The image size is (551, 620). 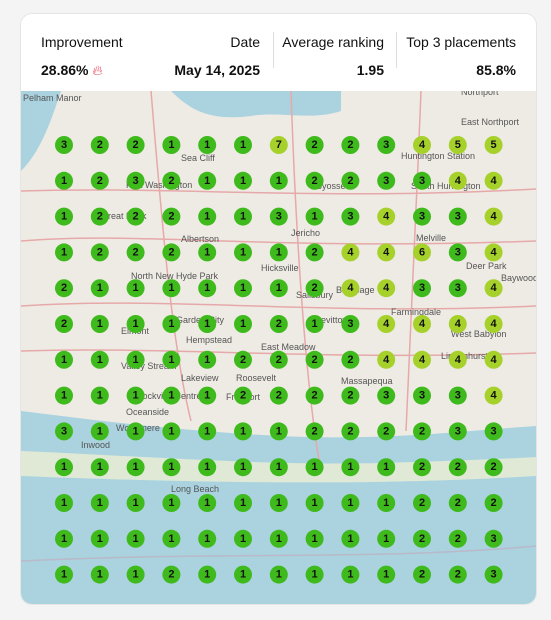 I want to click on icon: 🔥︎, so click(x=97, y=70).